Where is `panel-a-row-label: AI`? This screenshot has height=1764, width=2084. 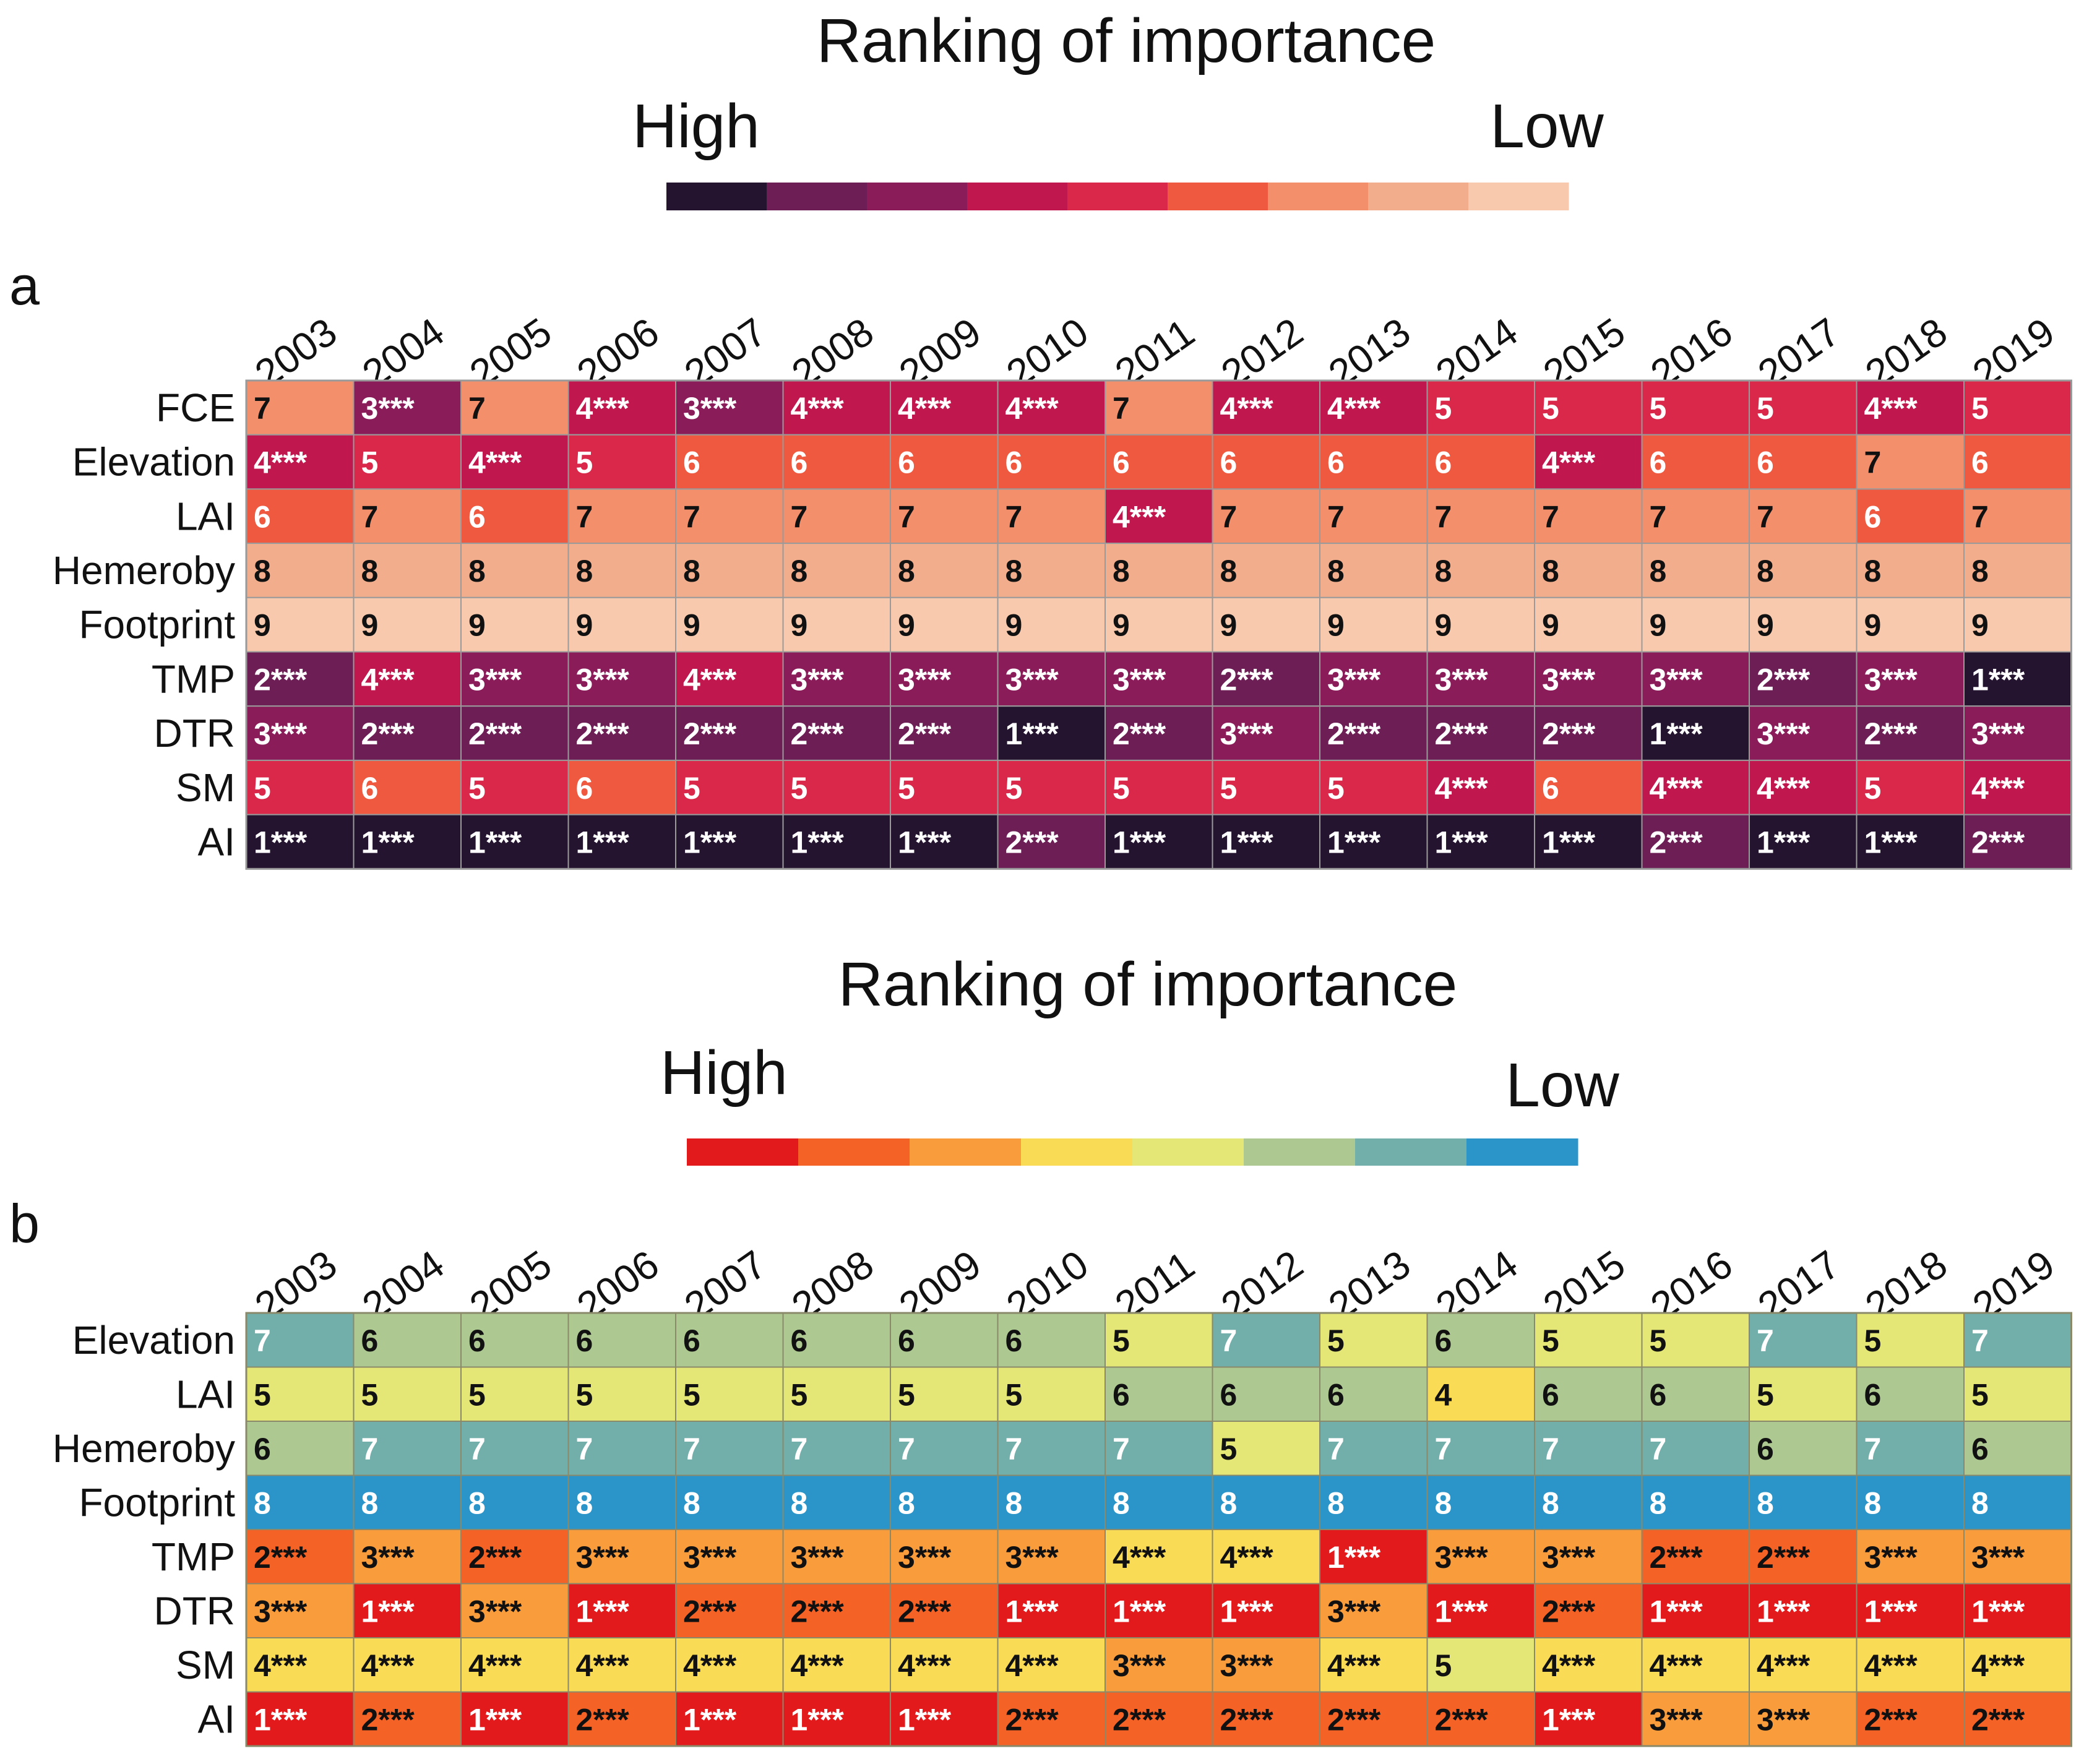 panel-a-row-label: AI is located at coordinates (216, 842).